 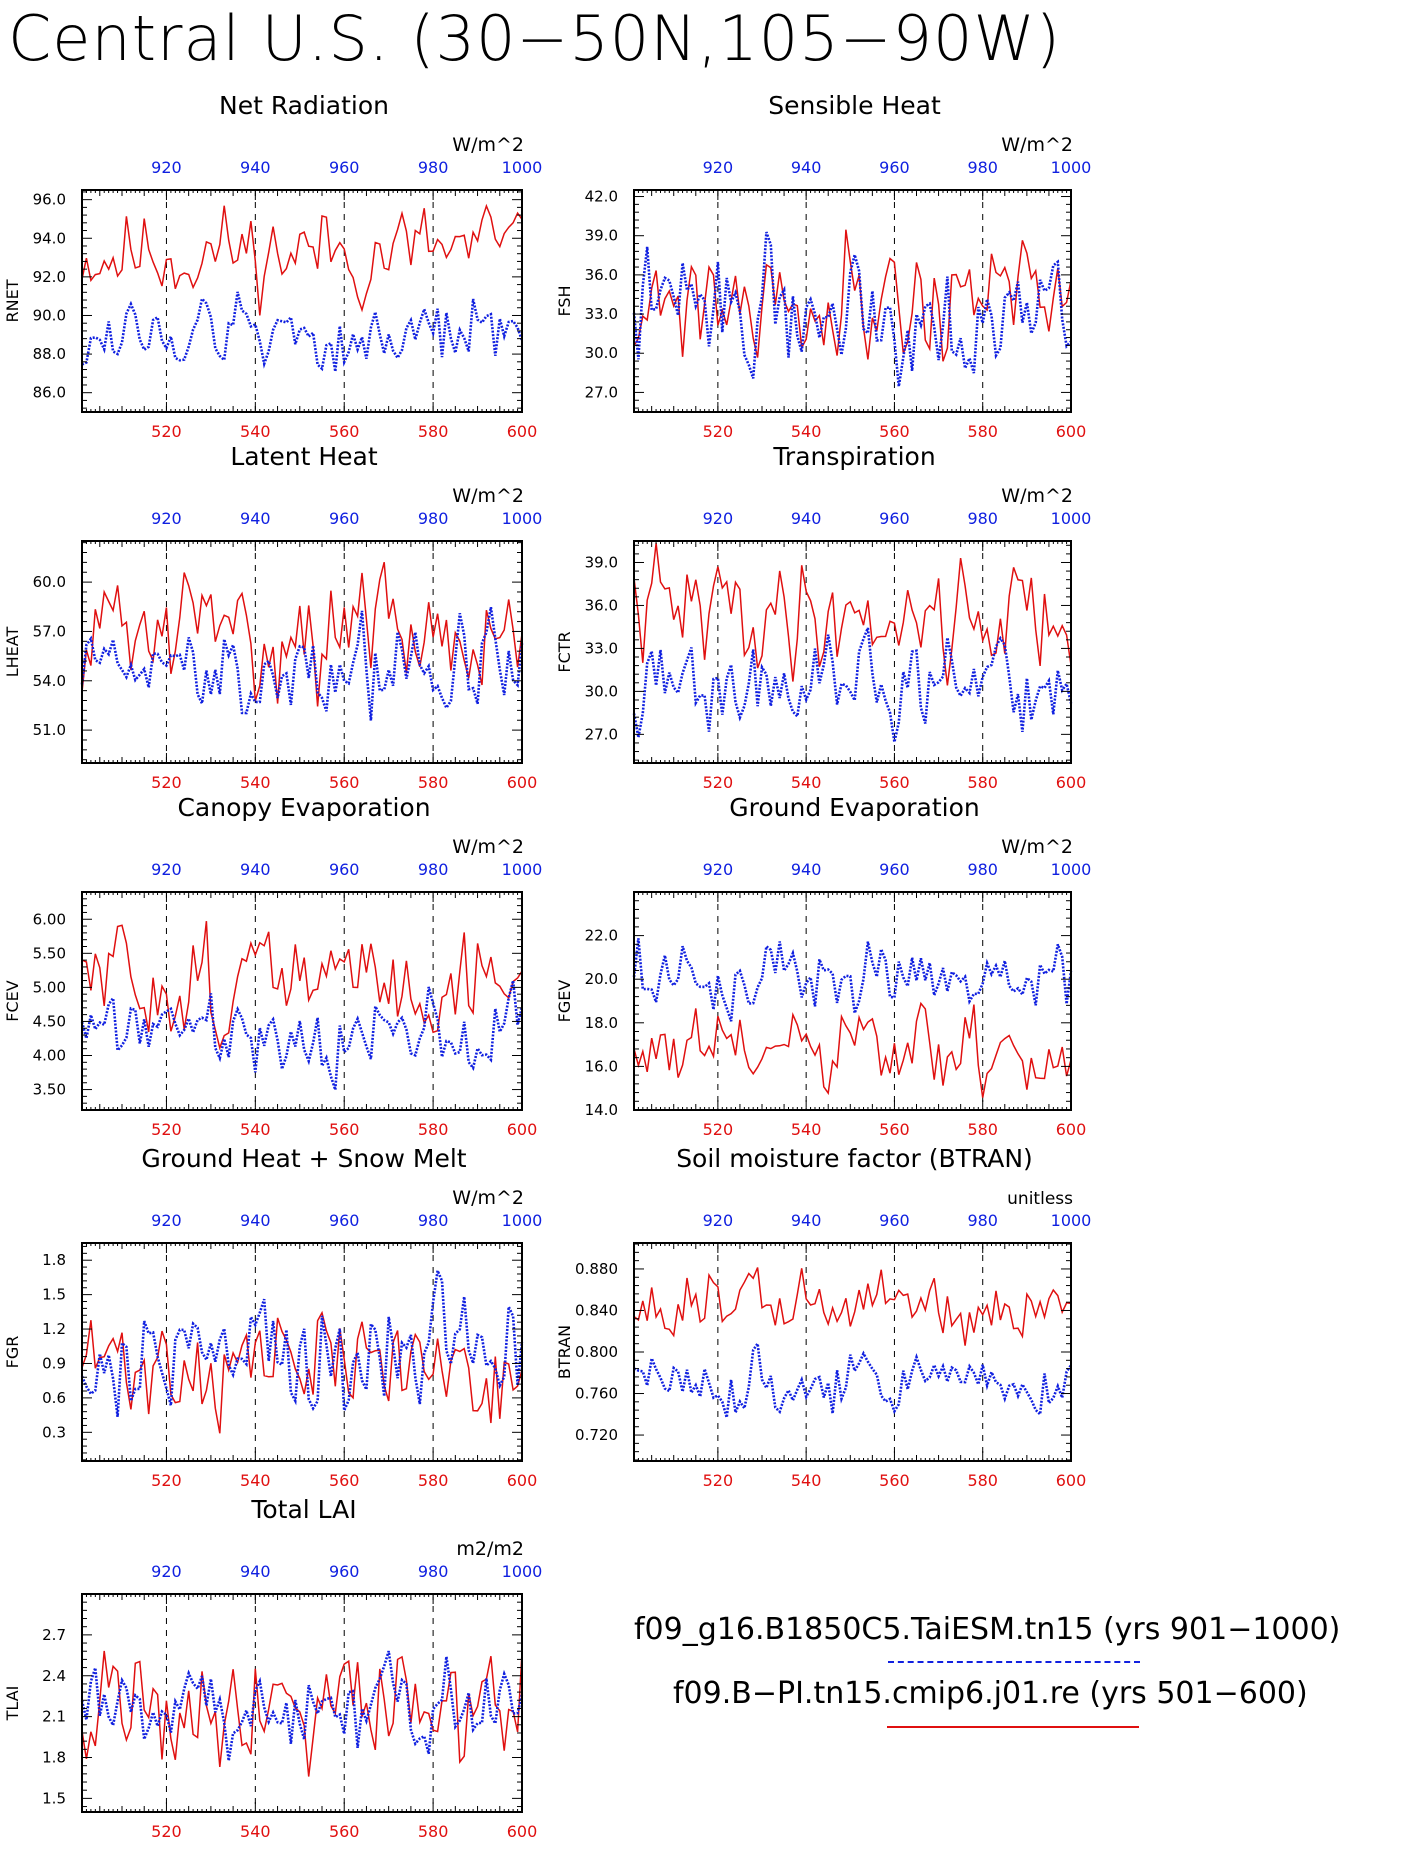 I want to click on y-axis-label: RNET, so click(x=12, y=300).